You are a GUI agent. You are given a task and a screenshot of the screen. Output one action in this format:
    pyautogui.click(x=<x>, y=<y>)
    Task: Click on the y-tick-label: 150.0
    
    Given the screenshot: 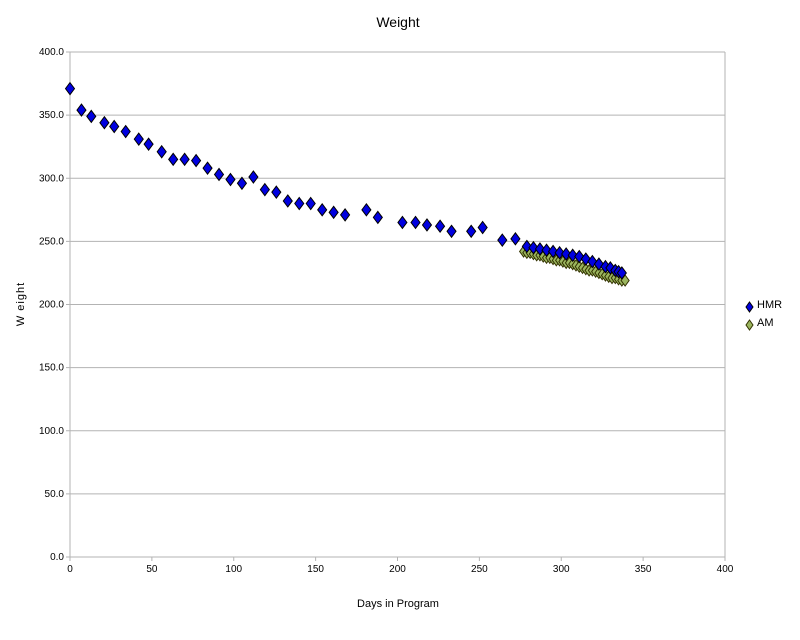 What is the action you would take?
    pyautogui.click(x=51, y=368)
    